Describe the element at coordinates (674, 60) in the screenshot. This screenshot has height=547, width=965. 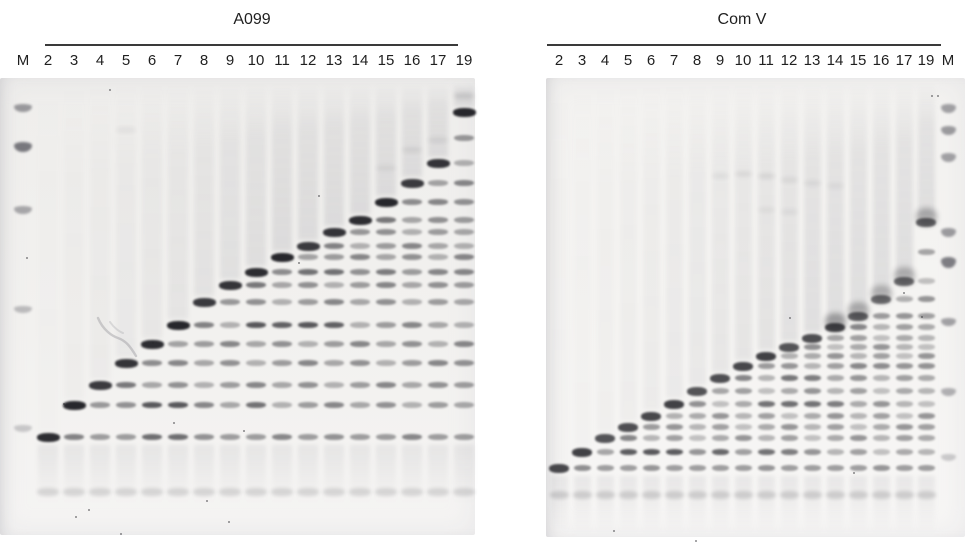
I see `lane-label: 7` at that location.